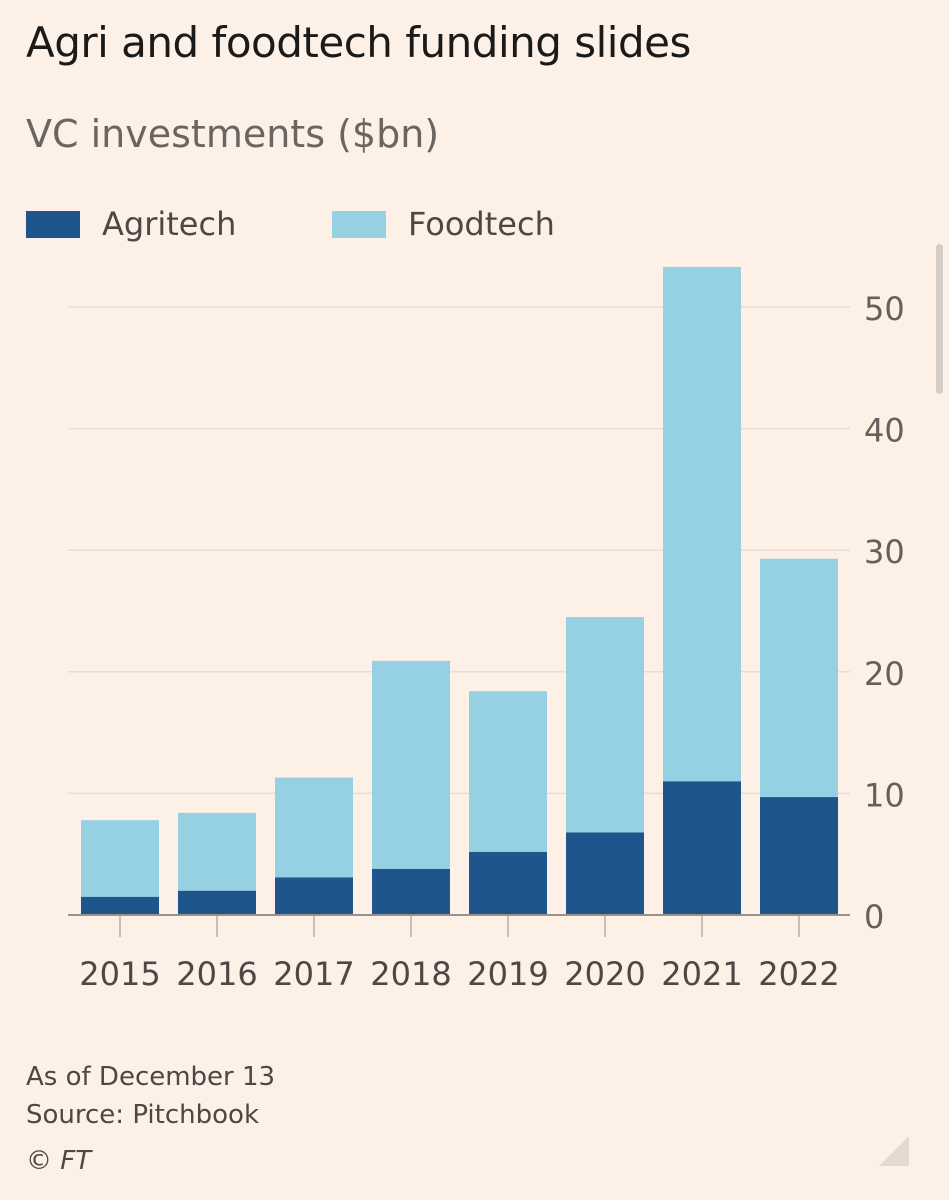  Describe the element at coordinates (481, 224) in the screenshot. I see `legend-label-foodtech: Foodtech` at that location.